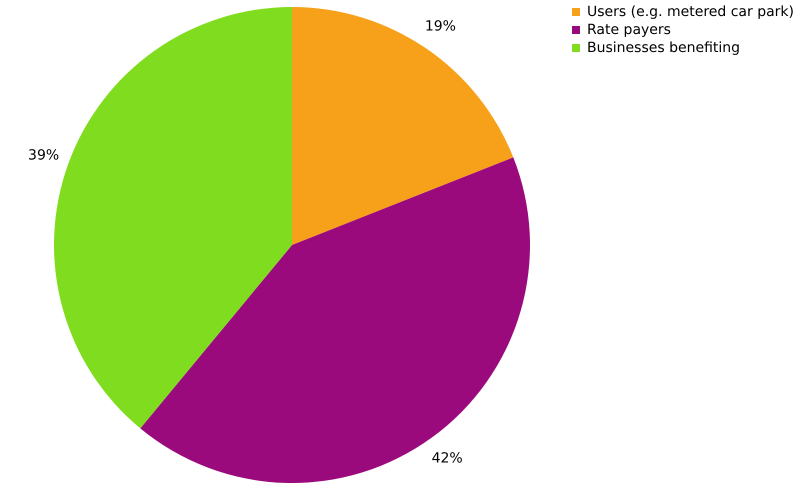 The height and width of the screenshot is (495, 794). What do you see at coordinates (440, 26) in the screenshot?
I see `data-label: 19%` at bounding box center [440, 26].